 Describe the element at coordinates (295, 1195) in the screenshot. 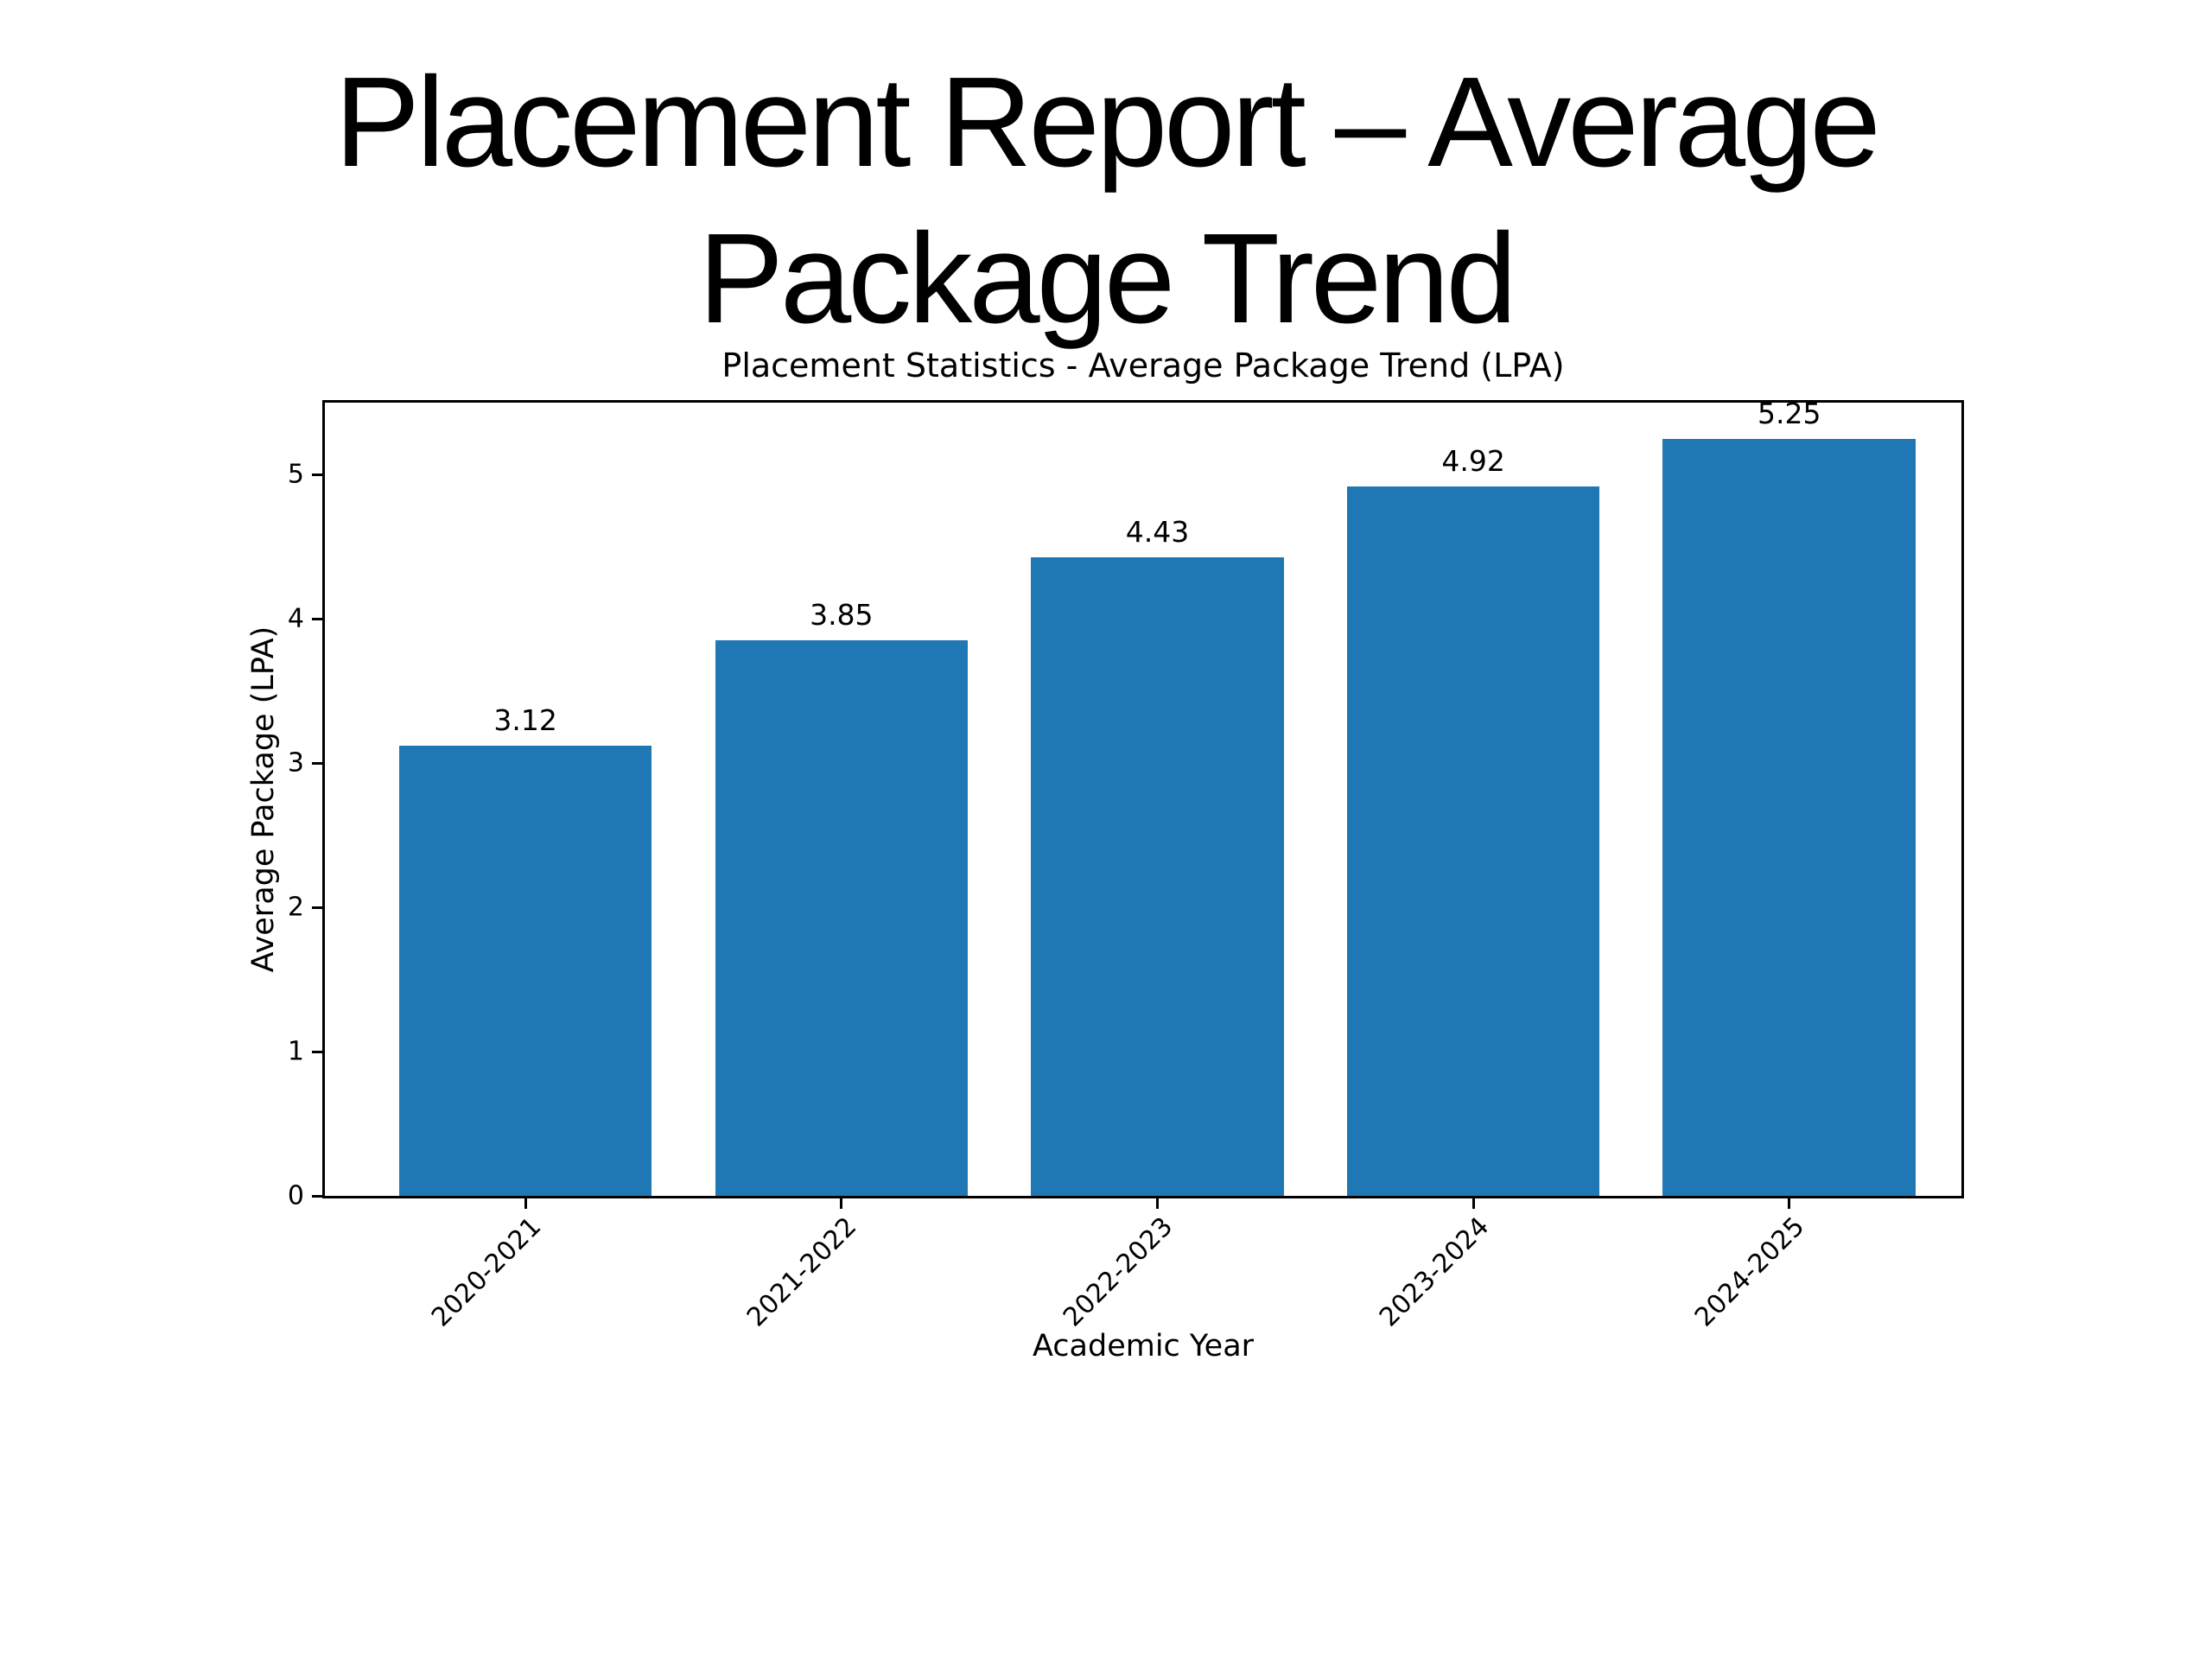

I see `y-tick-label: 0` at that location.